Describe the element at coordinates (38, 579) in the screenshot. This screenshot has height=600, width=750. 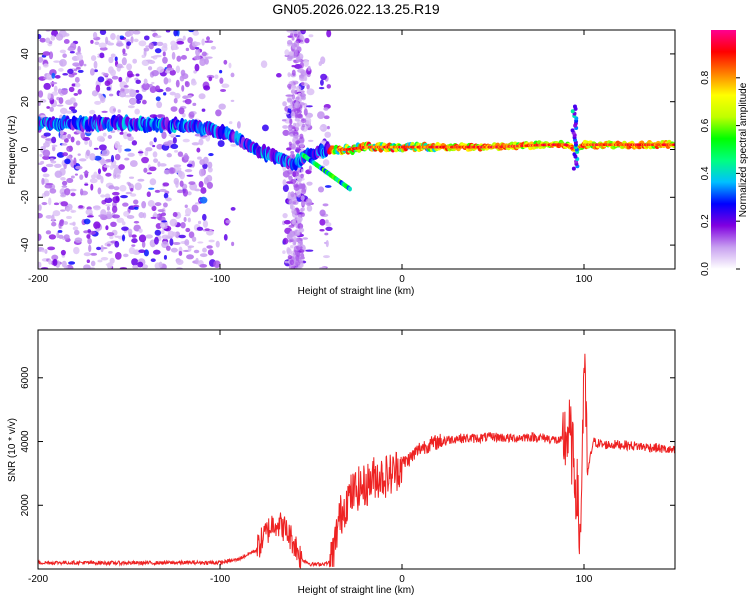
I see `x-tick-label: -200` at that location.